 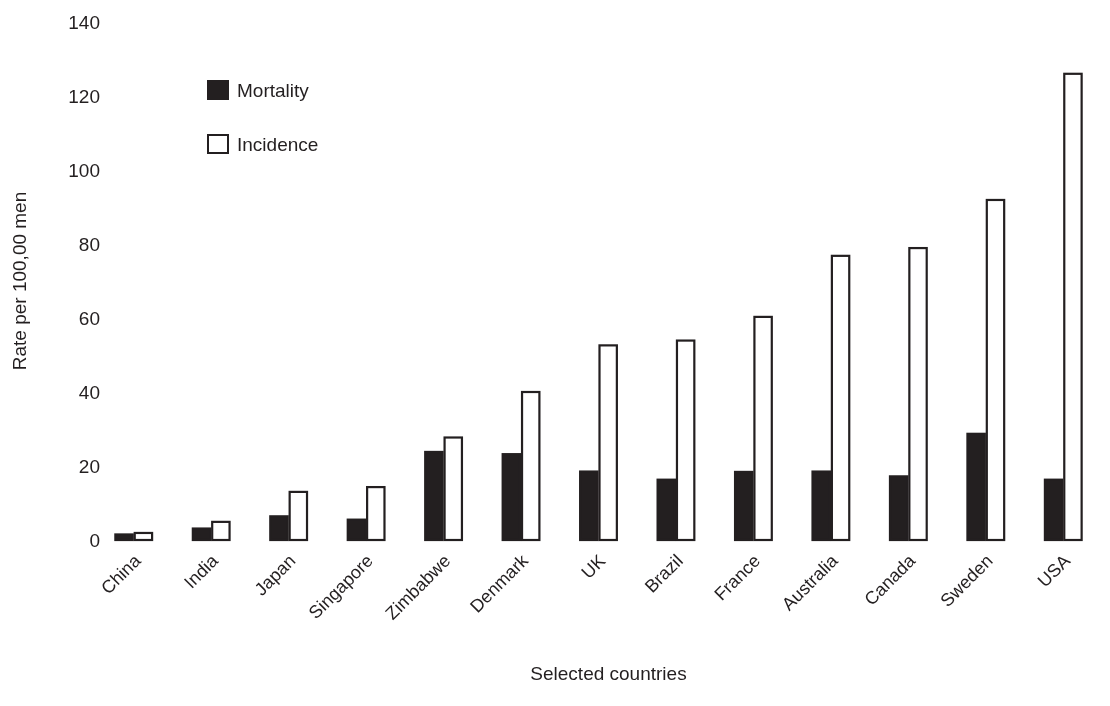 I want to click on y-tick-label: 60, so click(x=89, y=318).